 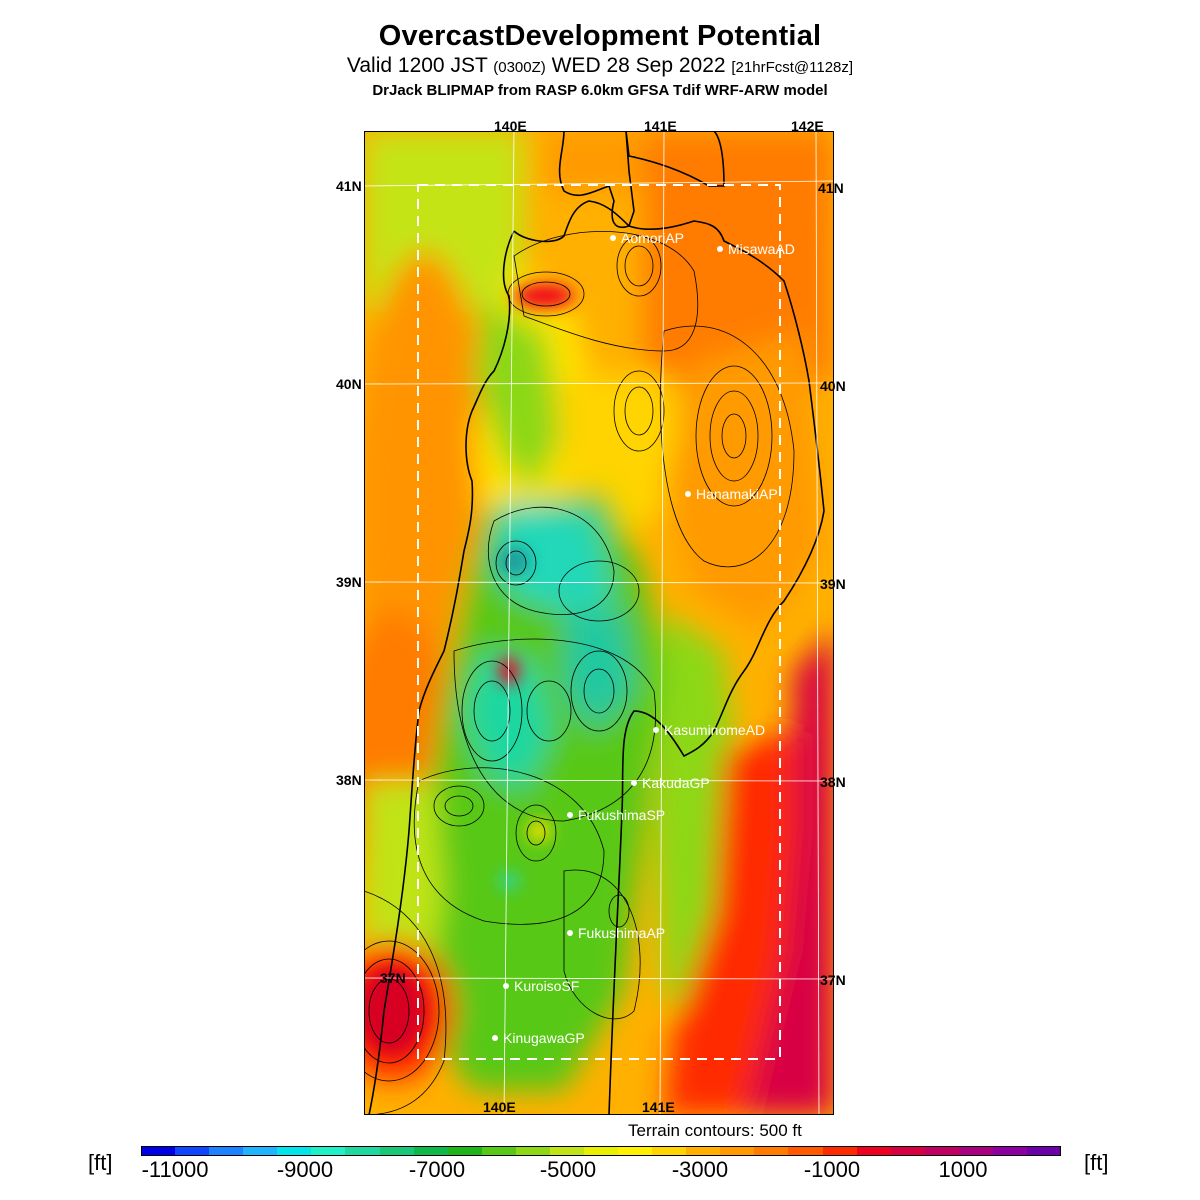 I want to click on utc-time: (0300Z), so click(x=519, y=67).